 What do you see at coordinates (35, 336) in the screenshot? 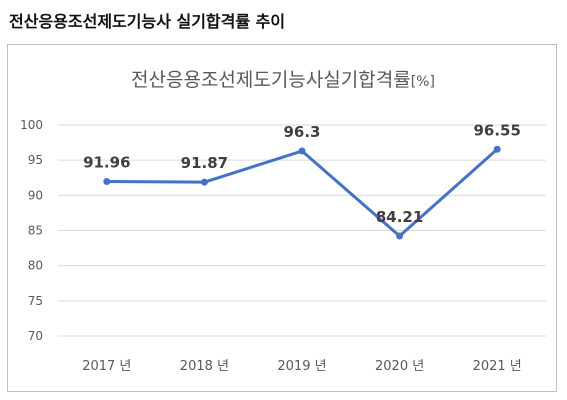
I see `y-tick-label: 70` at bounding box center [35, 336].